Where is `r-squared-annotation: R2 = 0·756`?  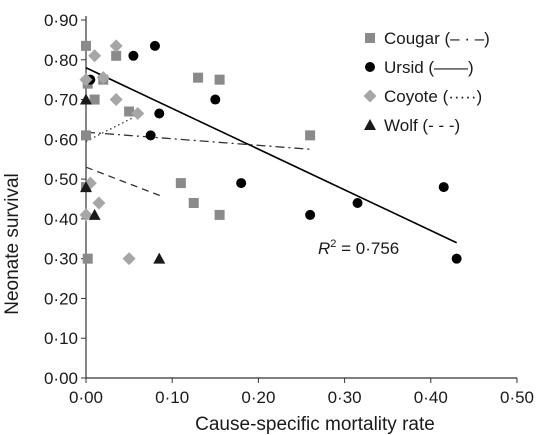
r-squared-annotation: R2 = 0·756 is located at coordinates (358, 248).